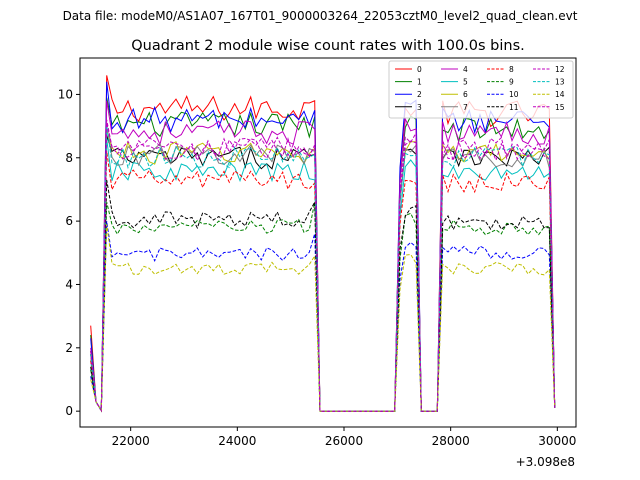 The height and width of the screenshot is (480, 640). I want to click on legend-label-12: 12, so click(560, 69).